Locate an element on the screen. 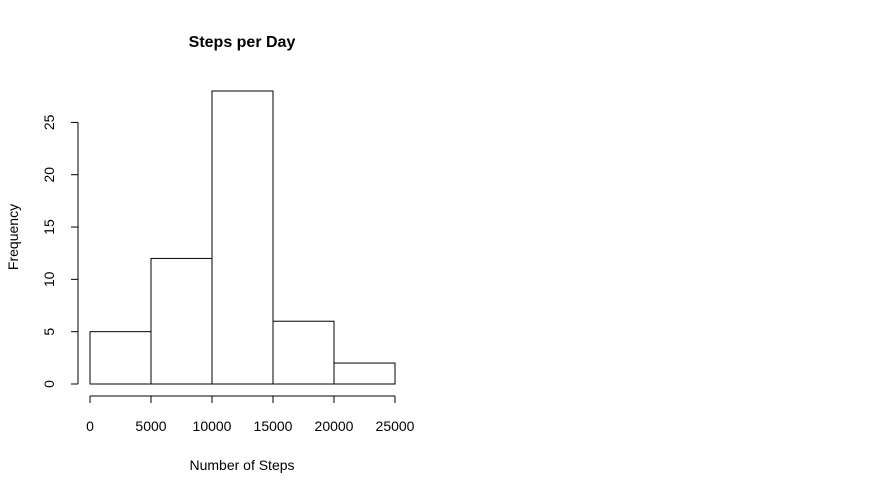 The height and width of the screenshot is (494, 894). x-tick-label-2: 10000 is located at coordinates (212, 426).